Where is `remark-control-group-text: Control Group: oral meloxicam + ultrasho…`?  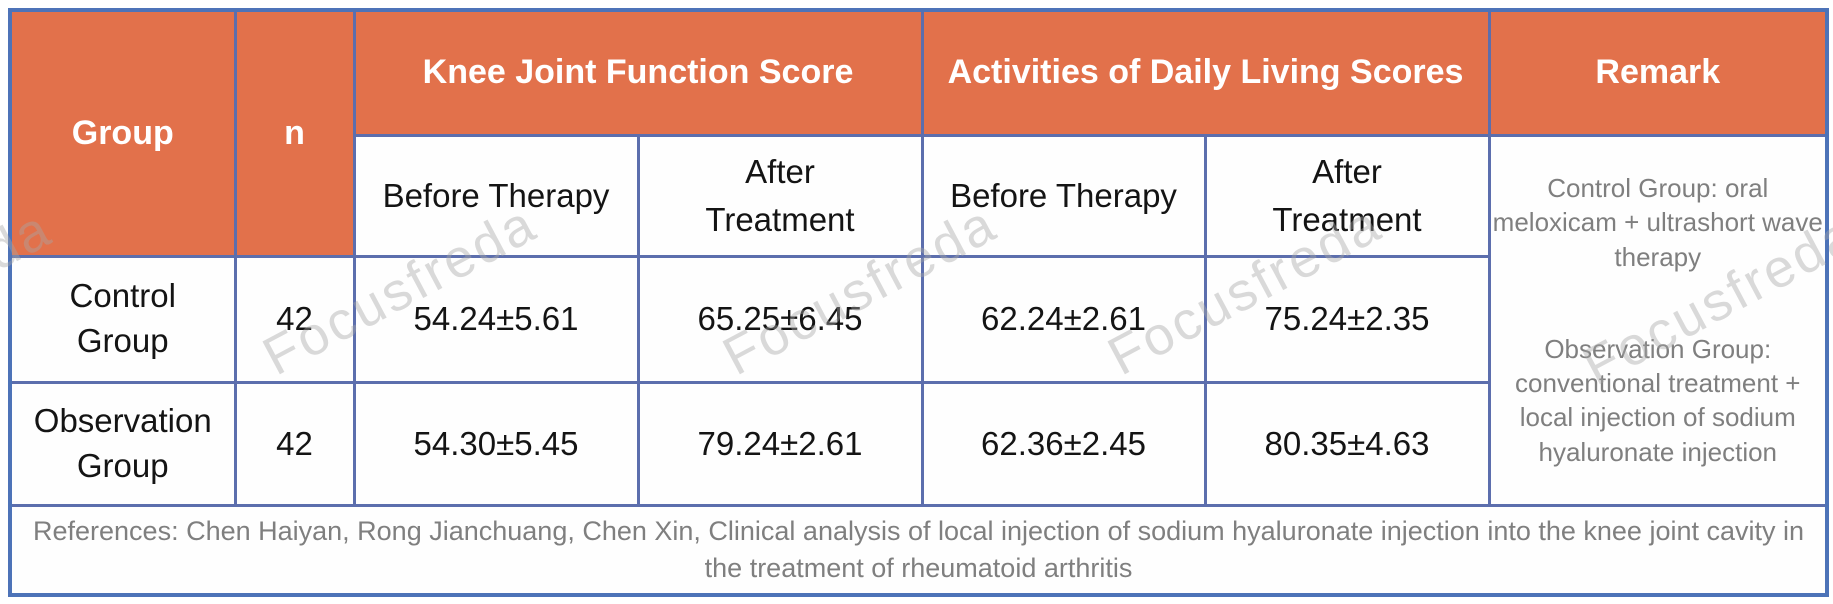
remark-control-group-text: Control Group: oral meloxicam + ultrasho… is located at coordinates (1657, 222).